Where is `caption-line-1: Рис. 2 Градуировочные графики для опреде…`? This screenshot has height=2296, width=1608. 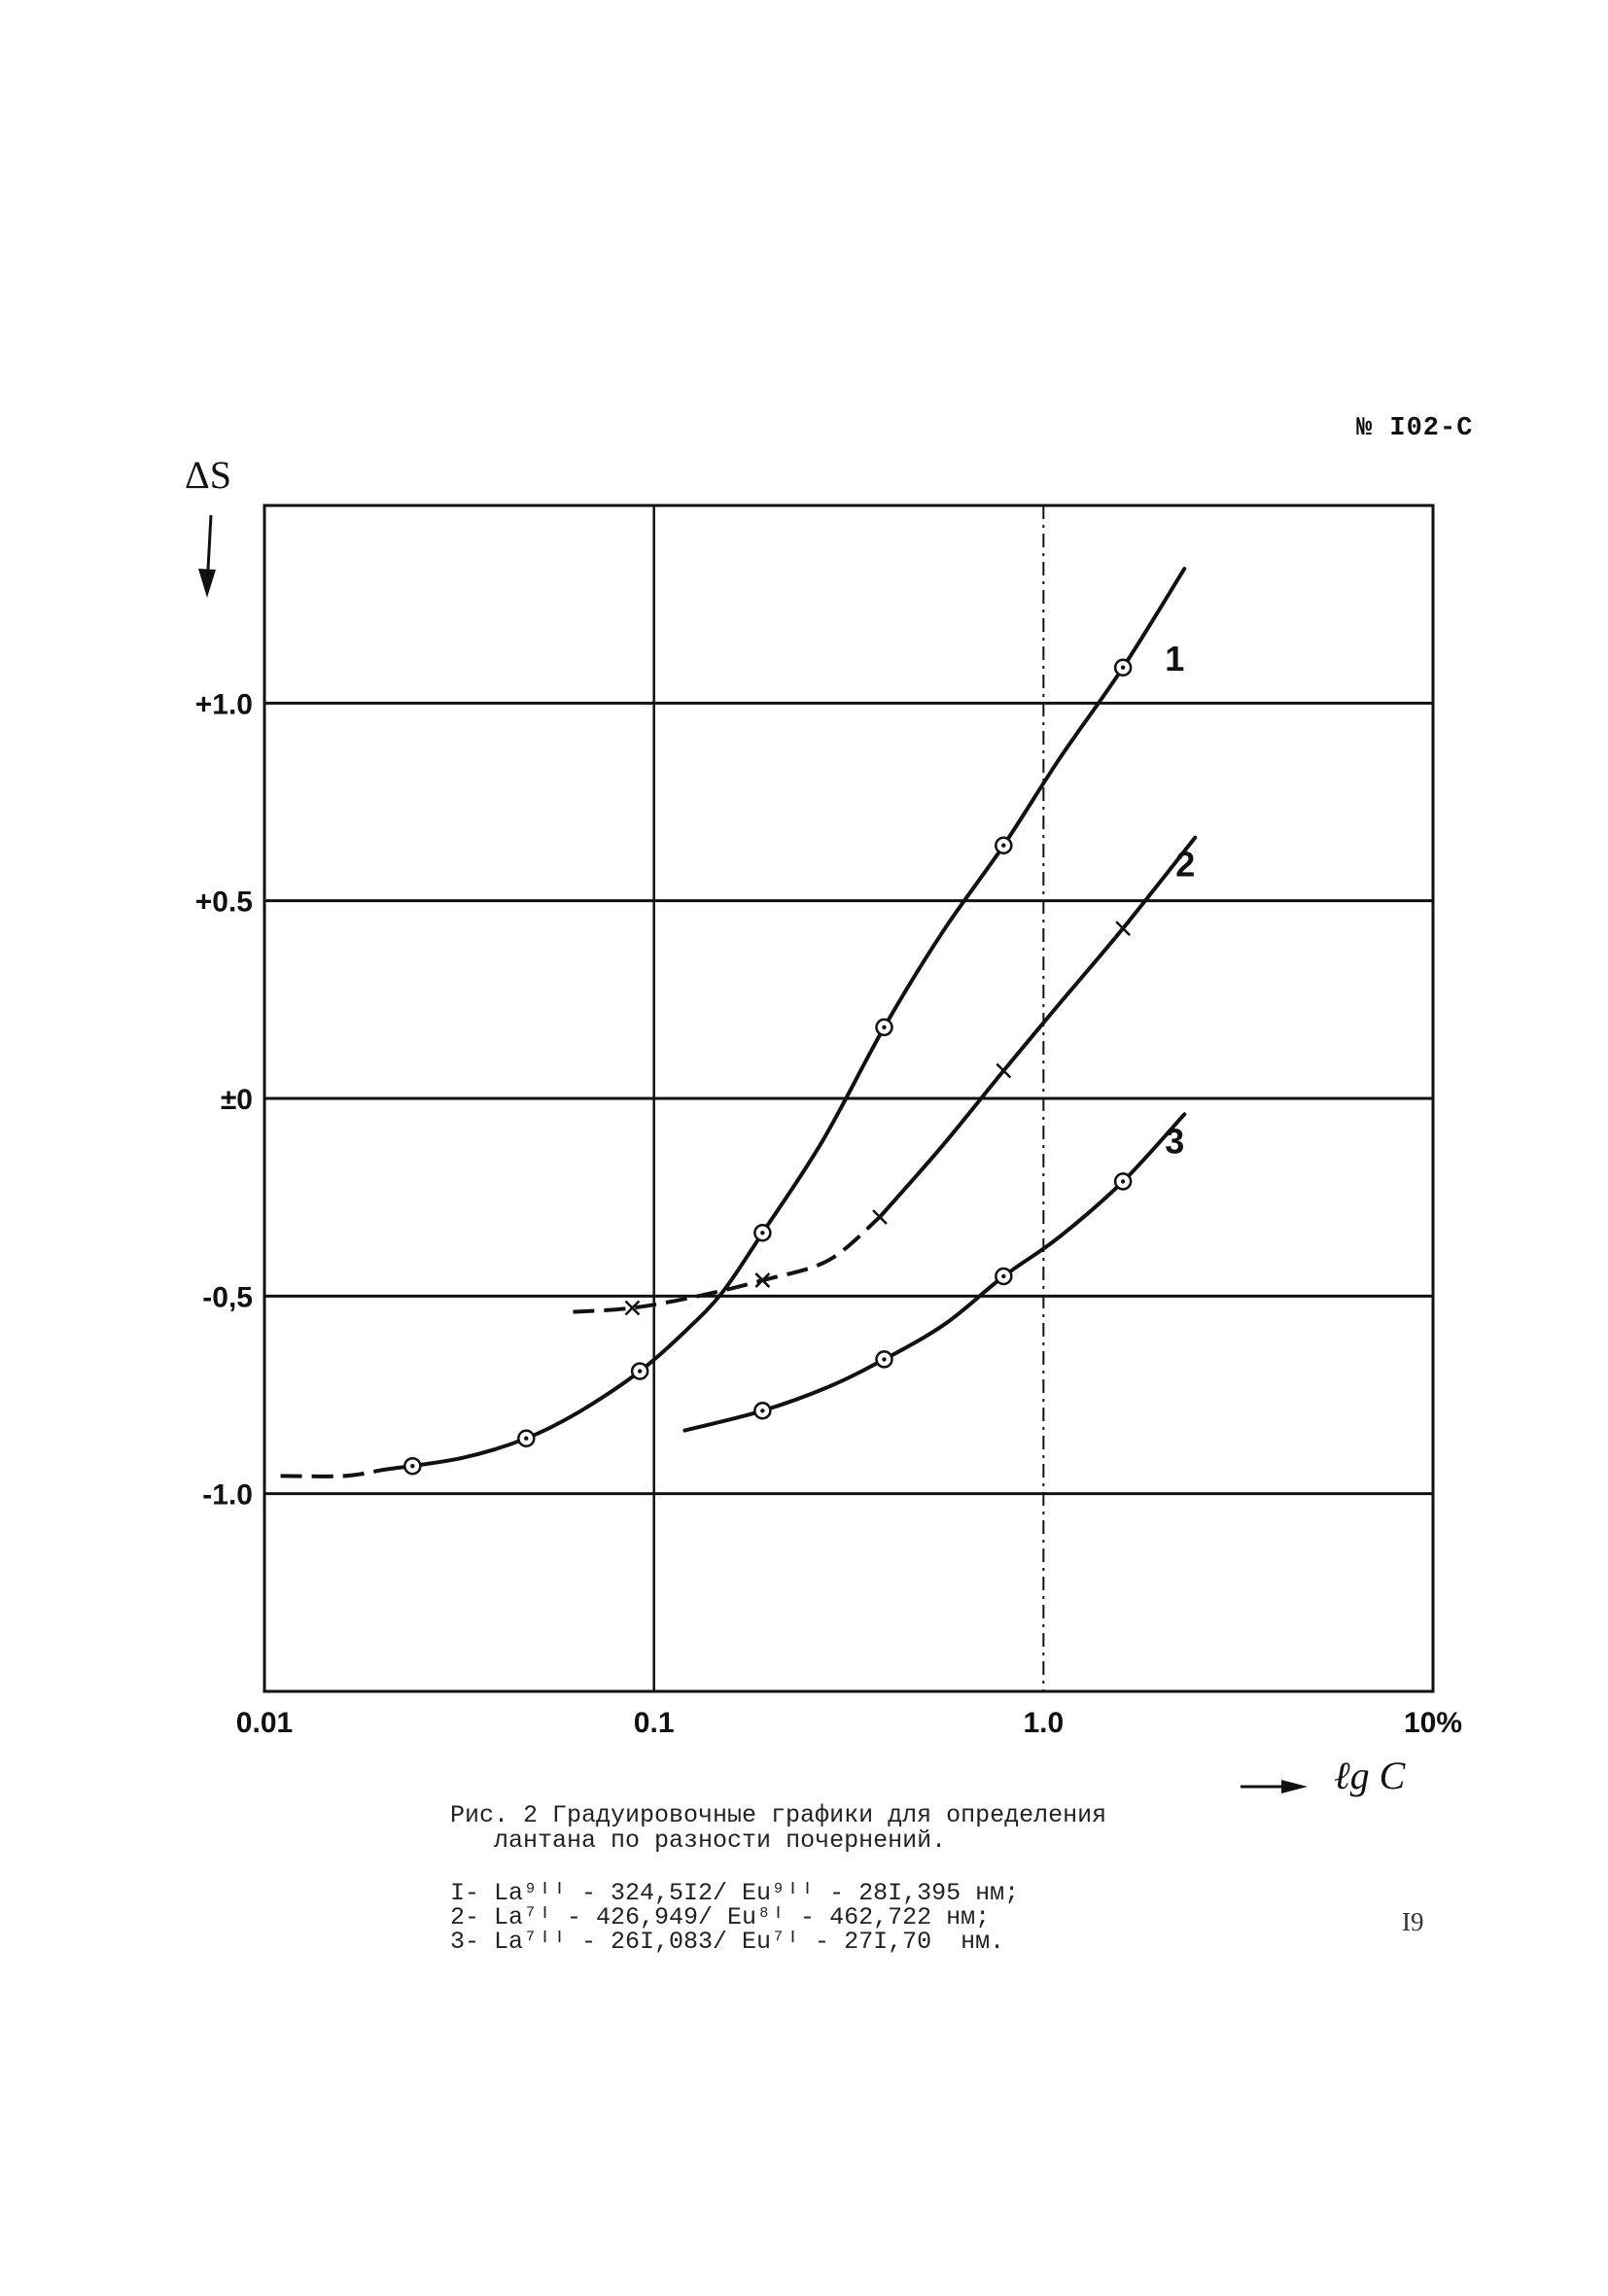
caption-line-1: Рис. 2 Градуировочные графики для опреде… is located at coordinates (778, 1815).